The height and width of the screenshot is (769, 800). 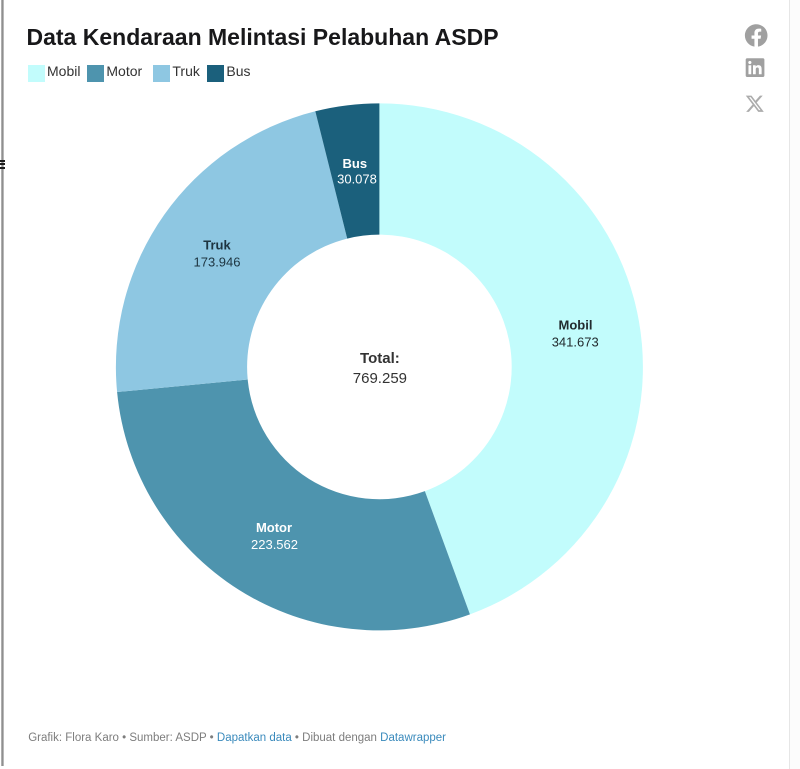 What do you see at coordinates (357, 179) in the screenshot?
I see `svg-text: 30.078` at bounding box center [357, 179].